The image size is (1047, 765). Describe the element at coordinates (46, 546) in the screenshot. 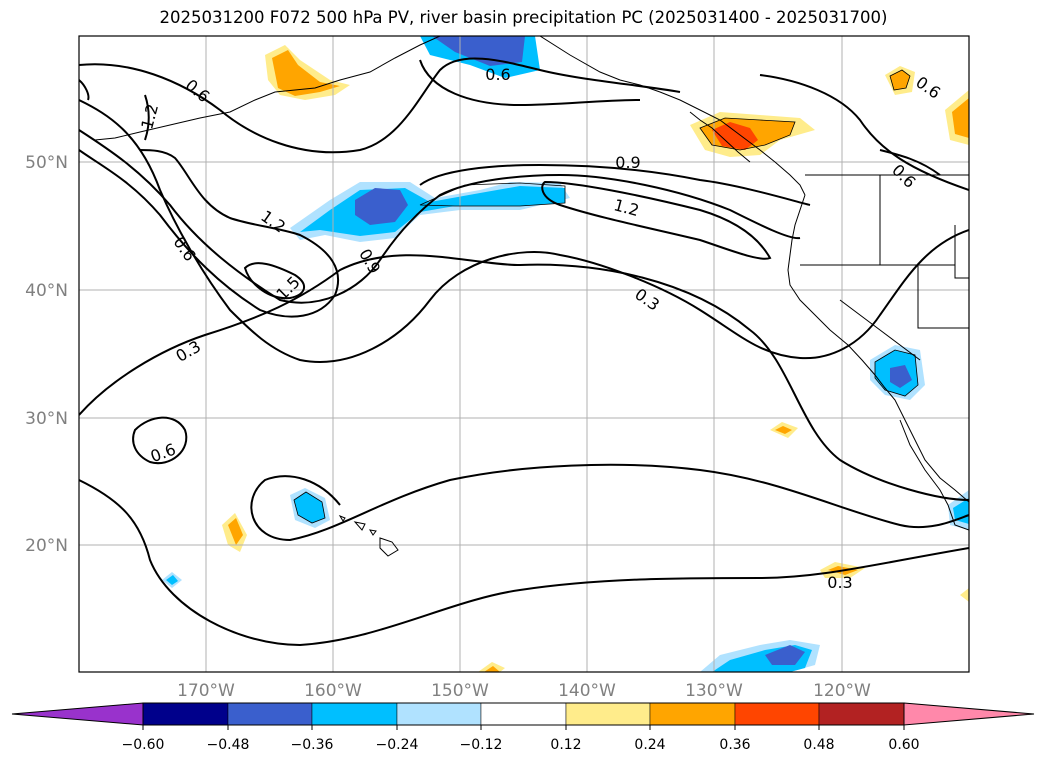

I see `lat-label-20N: 20°N` at that location.